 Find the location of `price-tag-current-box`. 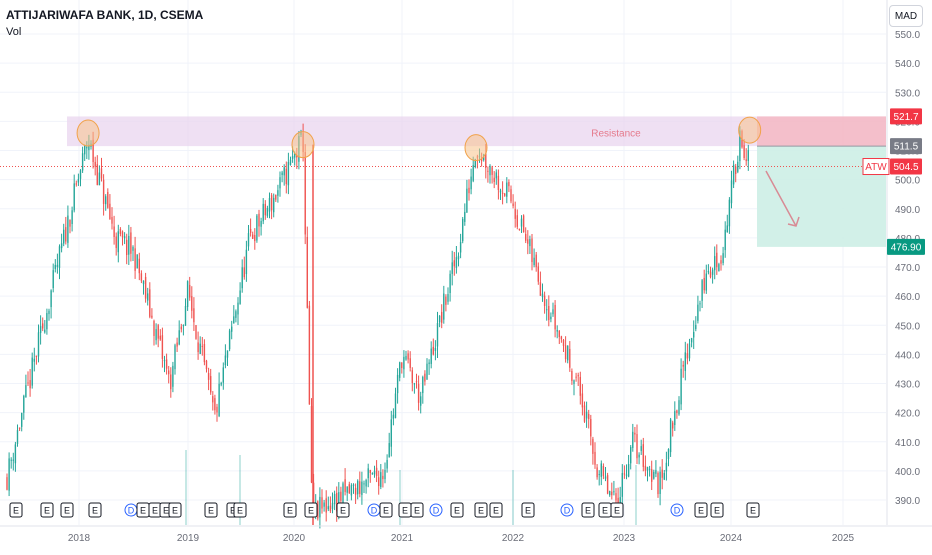

price-tag-current-box is located at coordinates (906, 166).